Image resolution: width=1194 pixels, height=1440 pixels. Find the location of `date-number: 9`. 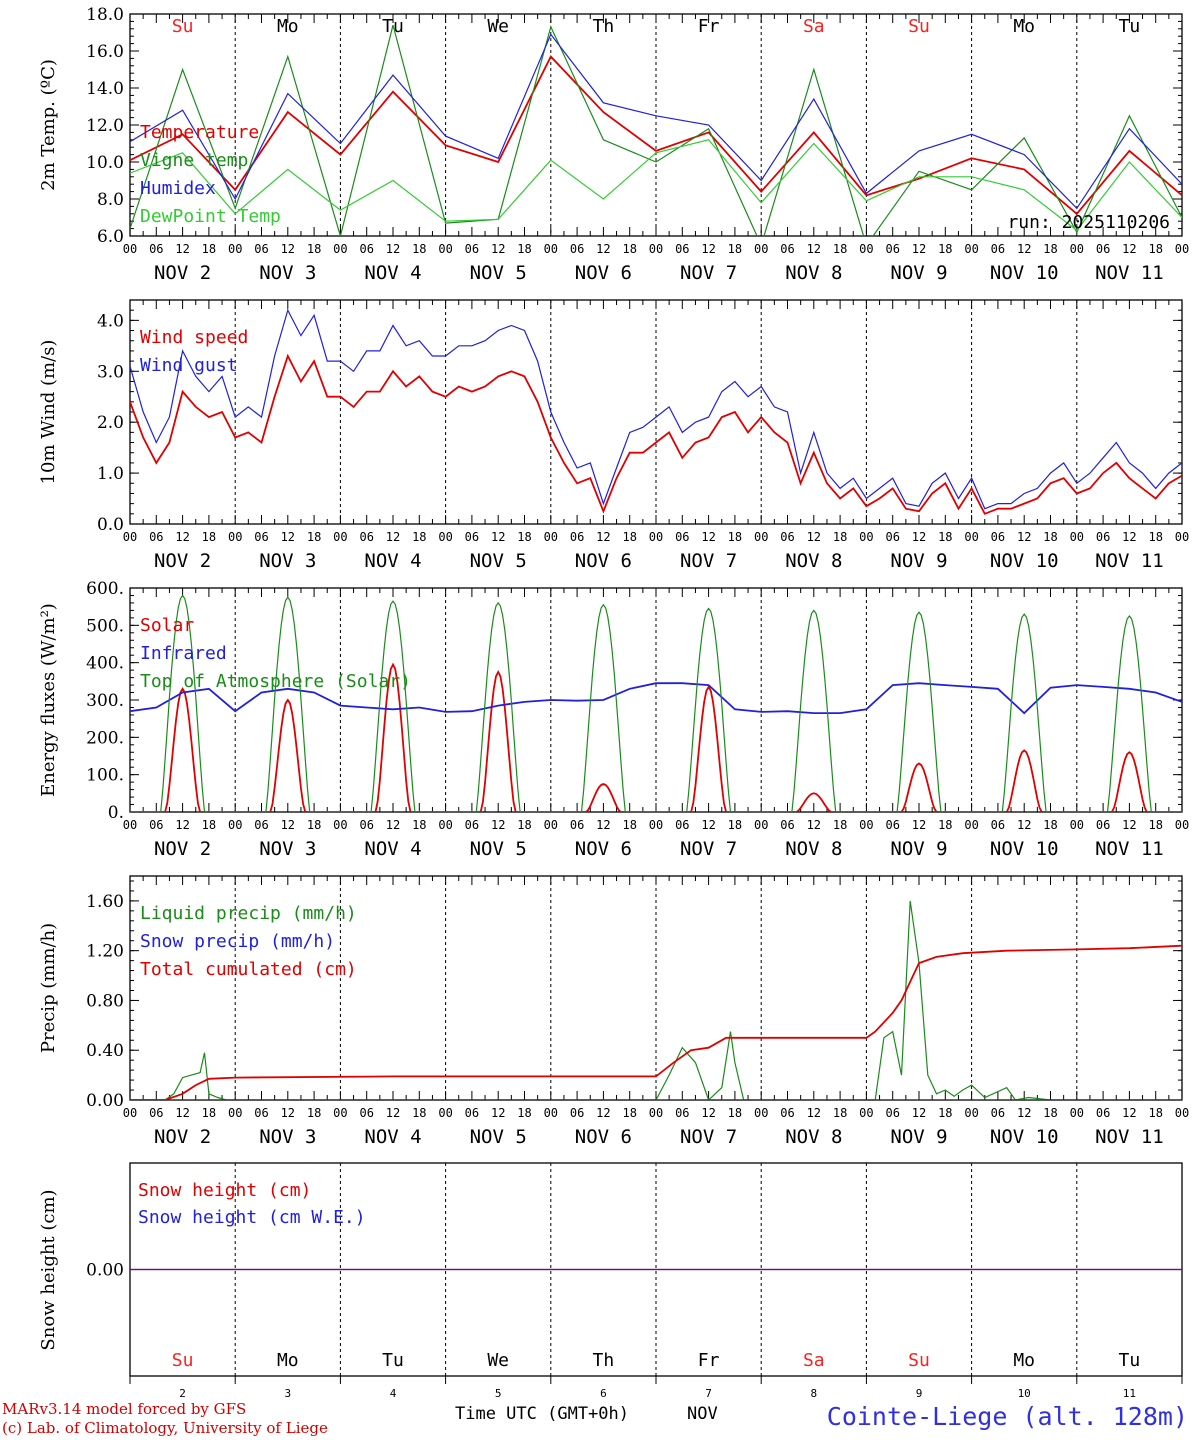

date-number: 9 is located at coordinates (919, 1393).